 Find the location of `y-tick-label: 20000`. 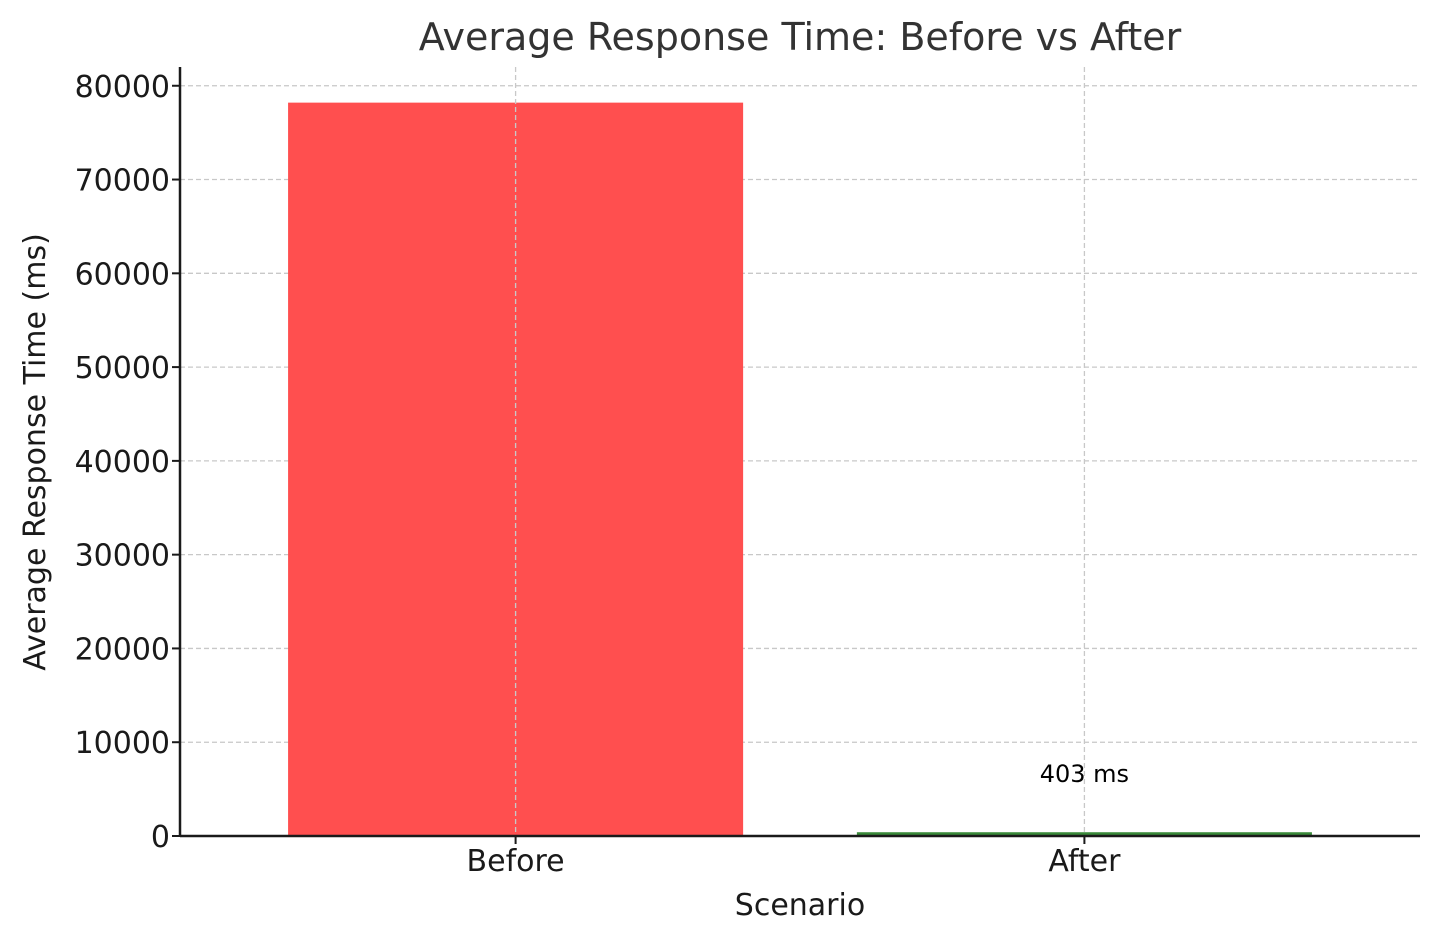

y-tick-label: 20000 is located at coordinates (122, 649).